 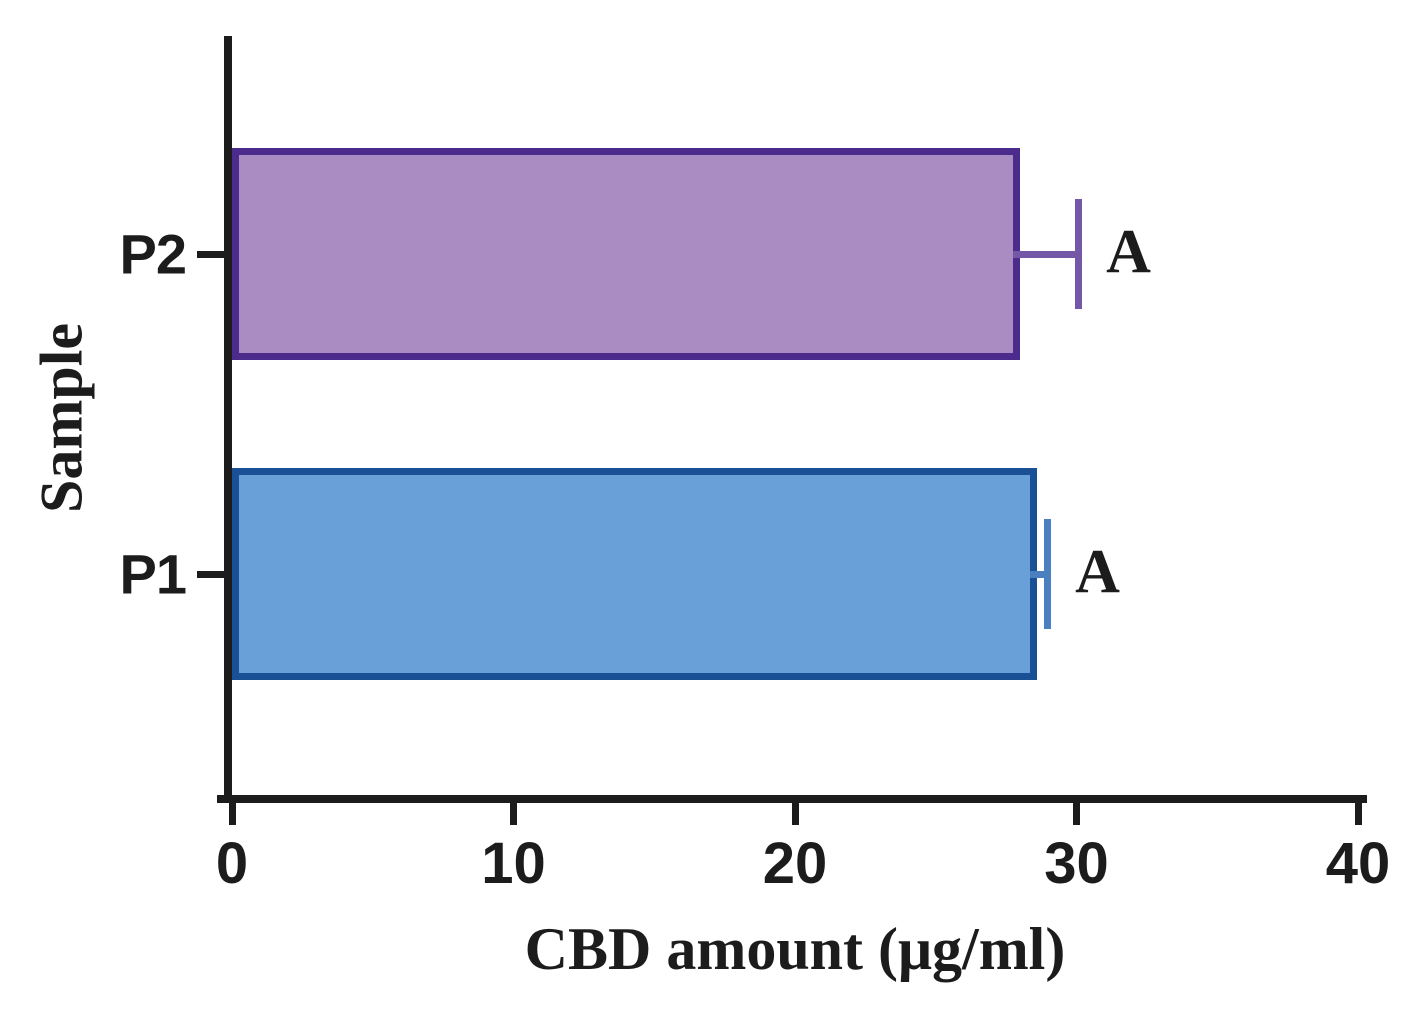 I want to click on y-tick-label-p1: P1, so click(x=153, y=574).